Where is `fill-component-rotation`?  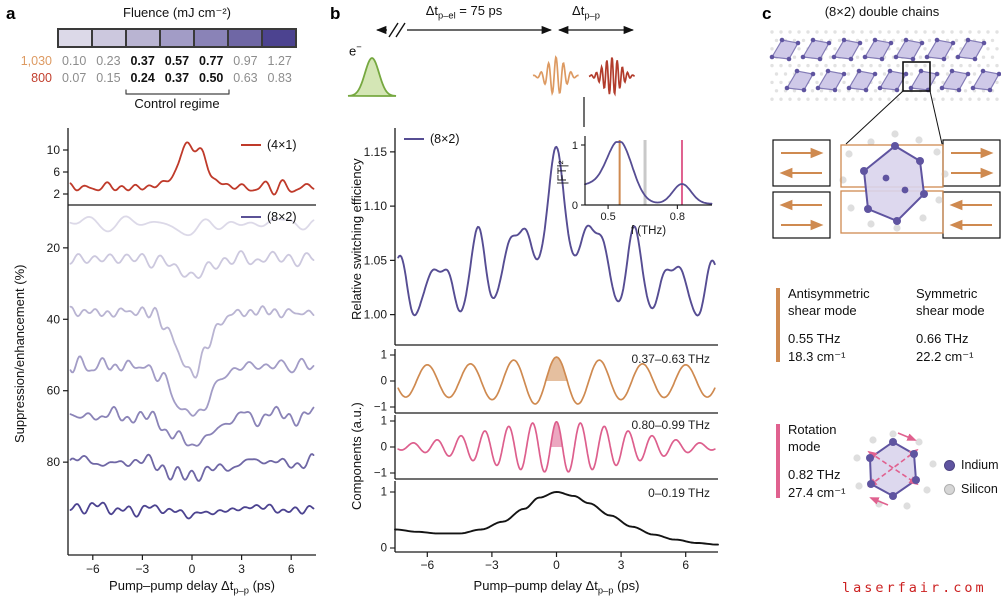
fill-component-rotation is located at coordinates (556, 434).